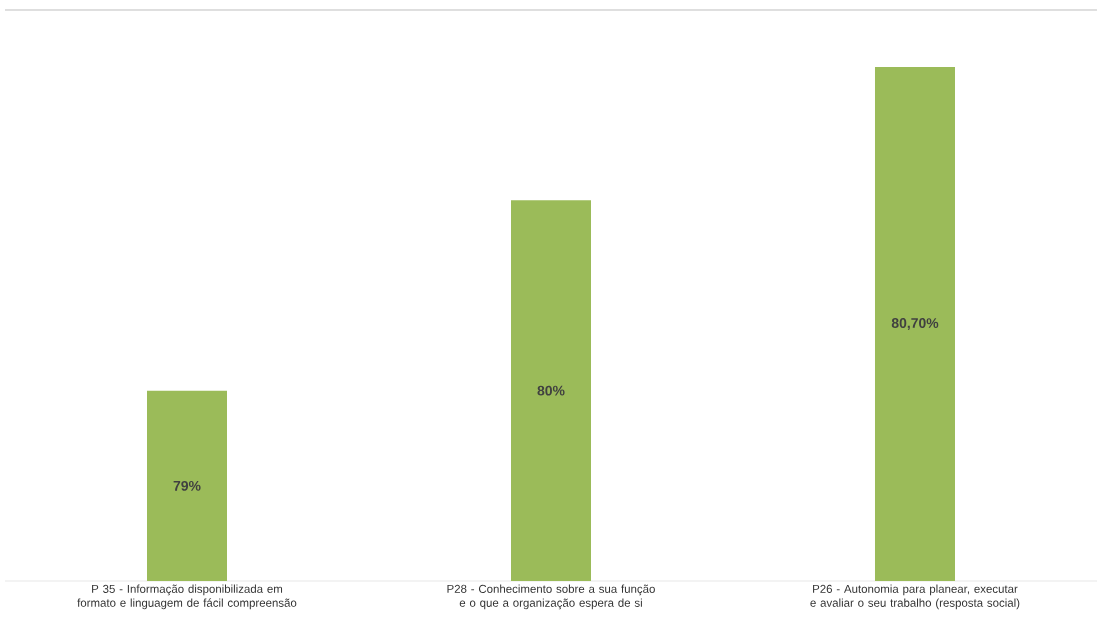 Image resolution: width=1097 pixels, height=636 pixels. What do you see at coordinates (915, 324) in the screenshot?
I see `data-label: 80,70%` at bounding box center [915, 324].